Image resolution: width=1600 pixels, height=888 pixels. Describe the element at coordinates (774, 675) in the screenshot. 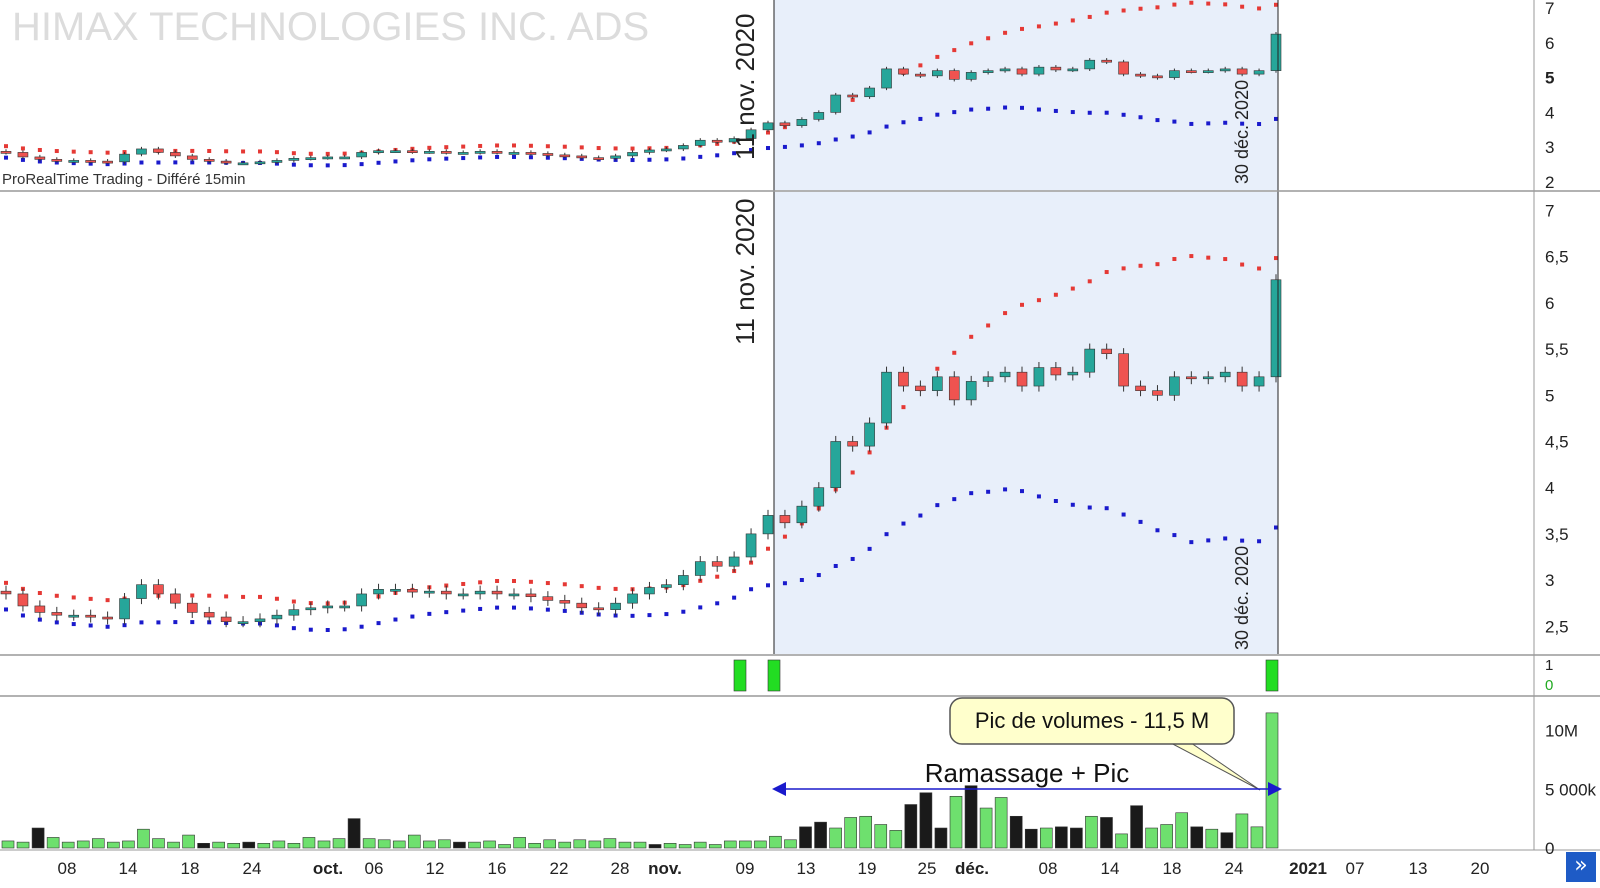

I see `signal-bar` at that location.